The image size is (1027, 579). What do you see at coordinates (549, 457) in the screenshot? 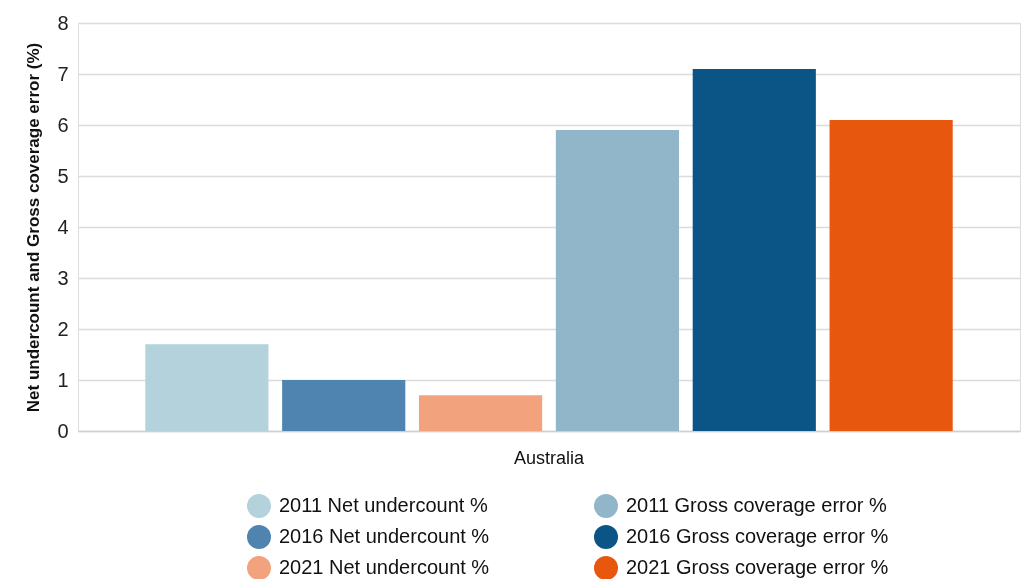
I see `x-tick-label: Australia` at bounding box center [549, 457].